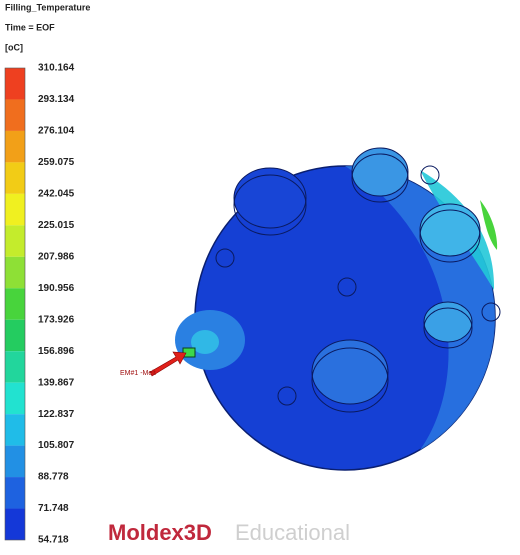  I want to click on legend-label: 88.778, so click(53, 477).